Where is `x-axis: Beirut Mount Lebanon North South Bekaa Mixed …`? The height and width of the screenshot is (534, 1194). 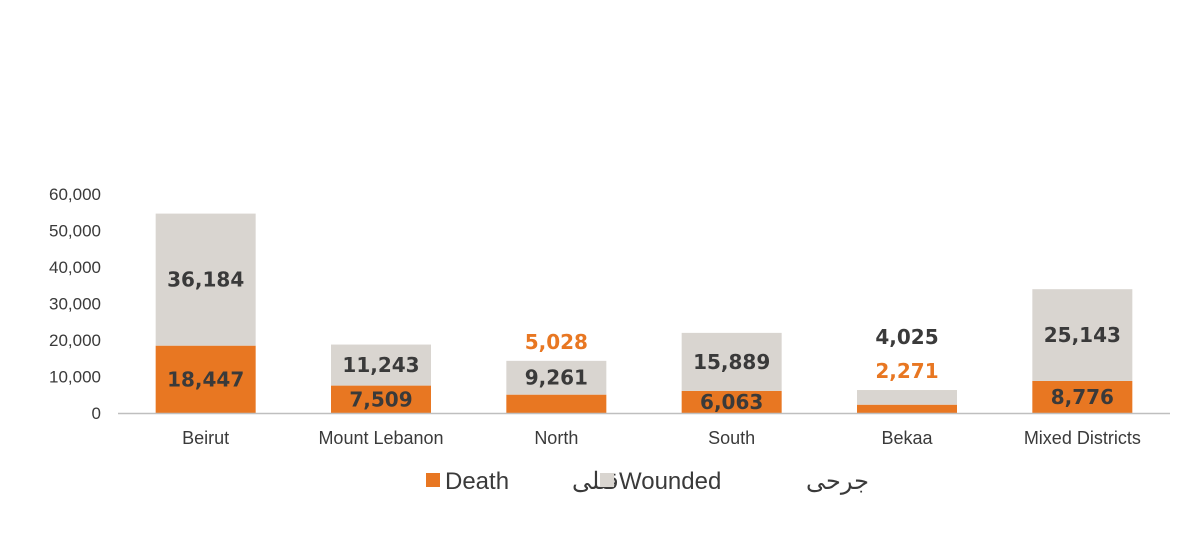 x-axis: Beirut Mount Lebanon North South Bekaa Mixed … is located at coordinates (661, 438).